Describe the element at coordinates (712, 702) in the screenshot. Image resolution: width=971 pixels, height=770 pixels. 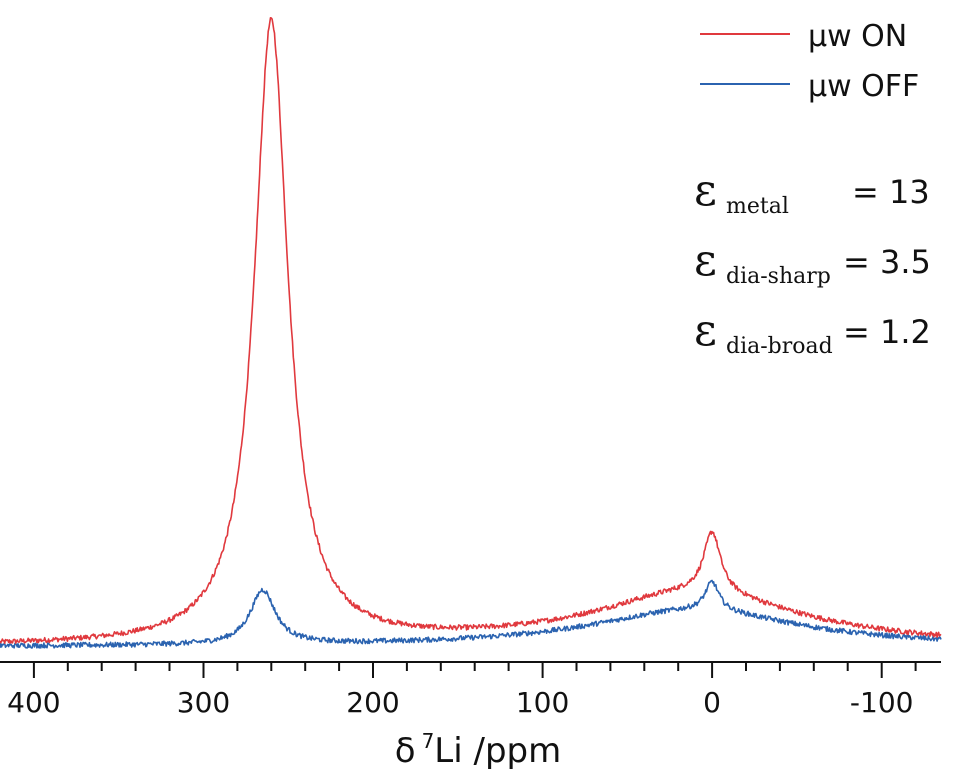
I see `x-tick-label: 0` at that location.